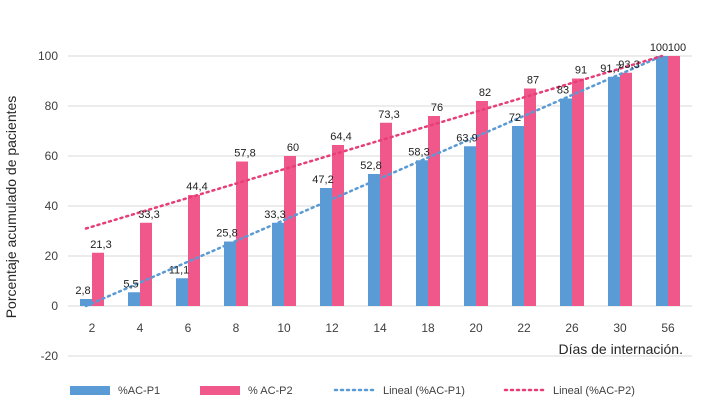  What do you see at coordinates (485, 93) in the screenshot?
I see `data-label: 82` at bounding box center [485, 93].